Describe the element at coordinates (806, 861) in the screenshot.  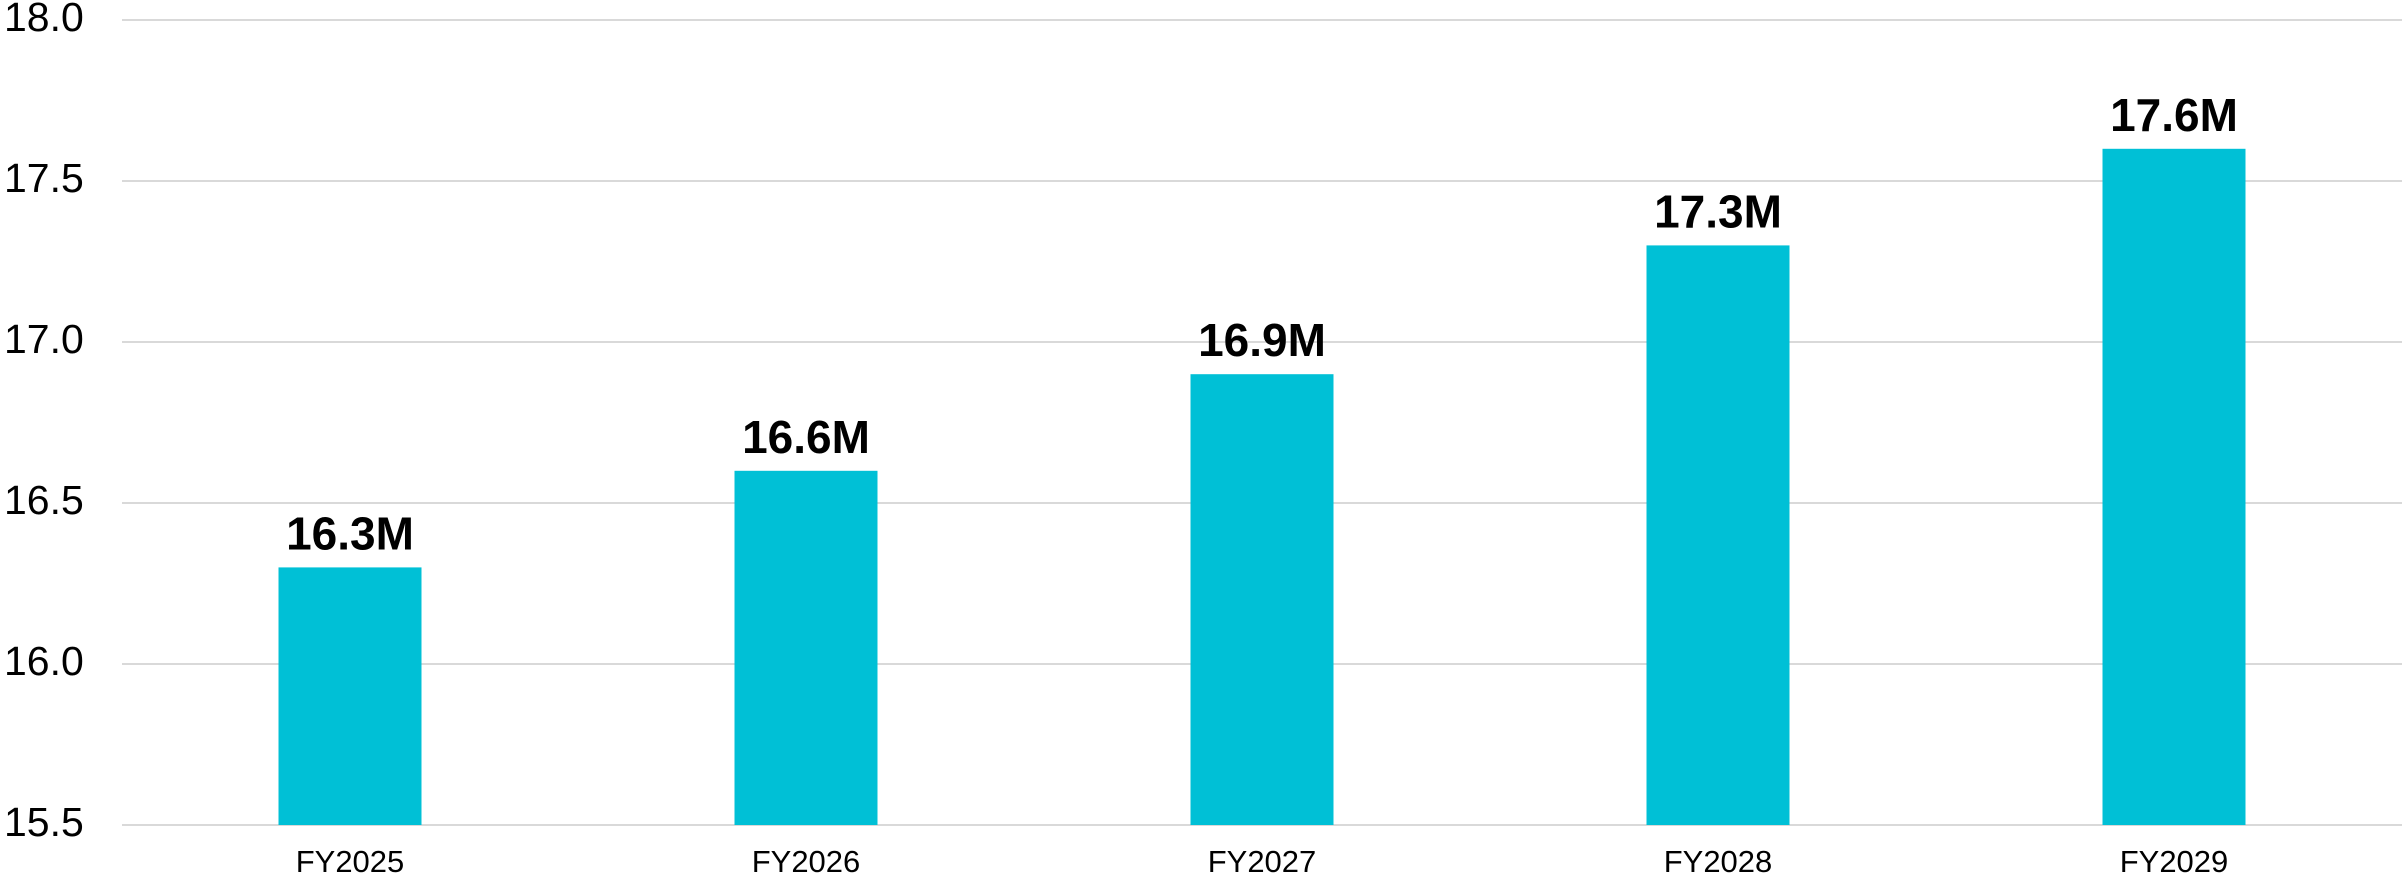
I see `x-tick-label: FY2026` at that location.